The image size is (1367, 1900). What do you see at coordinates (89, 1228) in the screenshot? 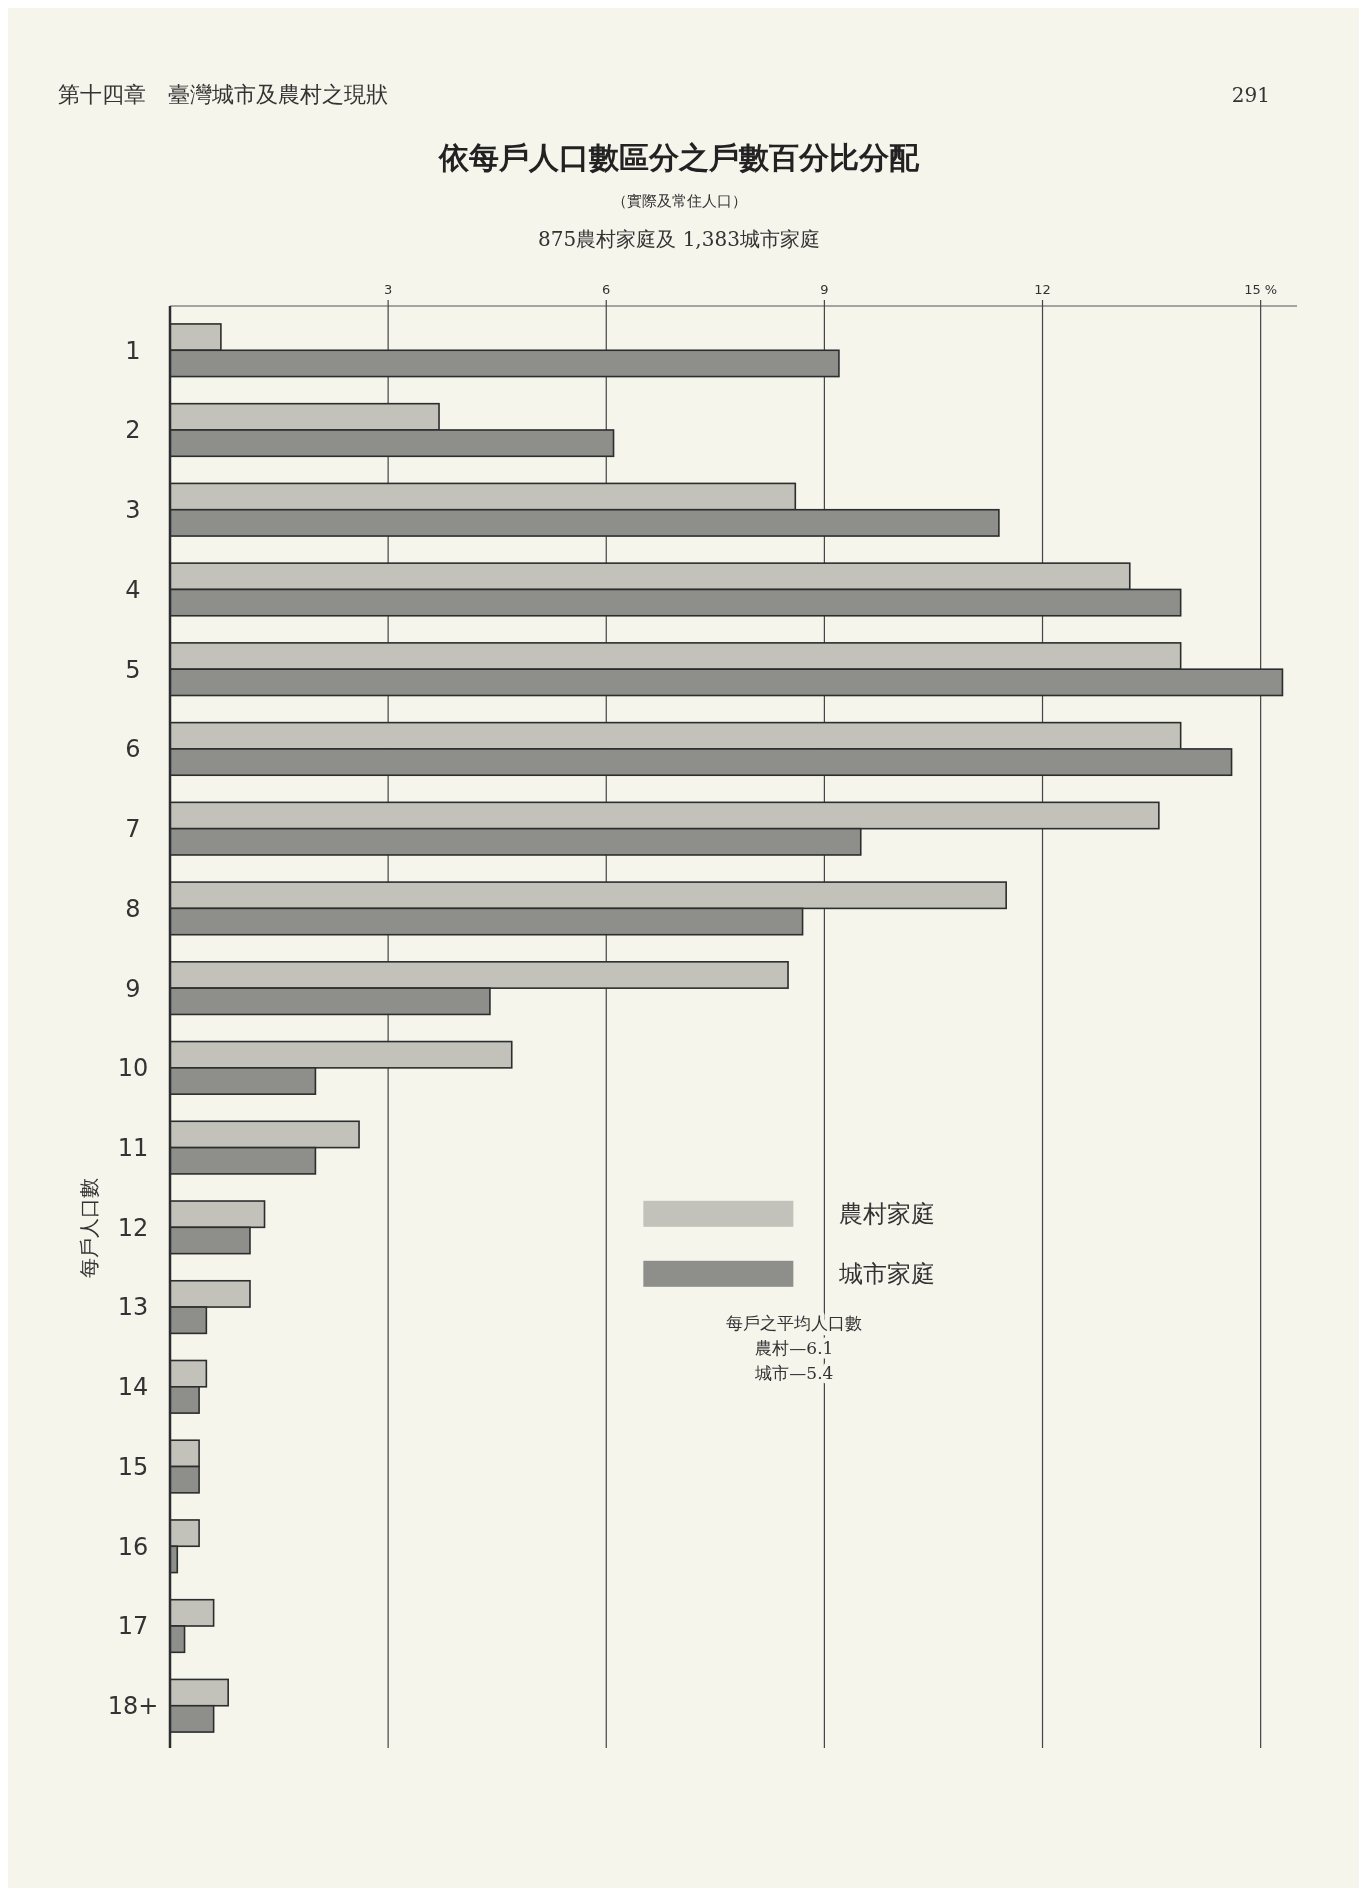
I see `y-axis-title: 每戶人口數` at bounding box center [89, 1228].